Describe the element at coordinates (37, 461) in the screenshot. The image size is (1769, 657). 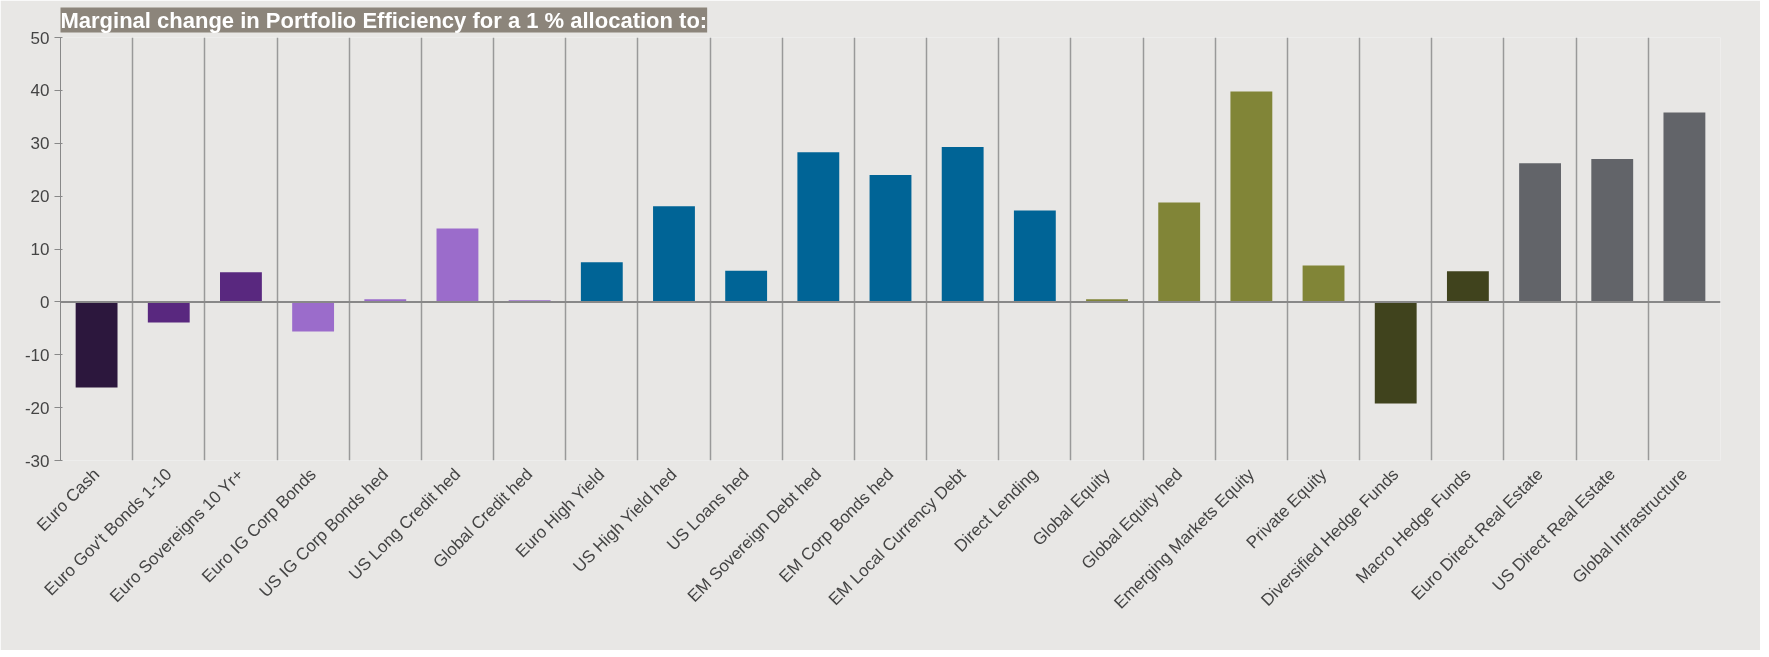
I see `y-tick-label: -30` at that location.